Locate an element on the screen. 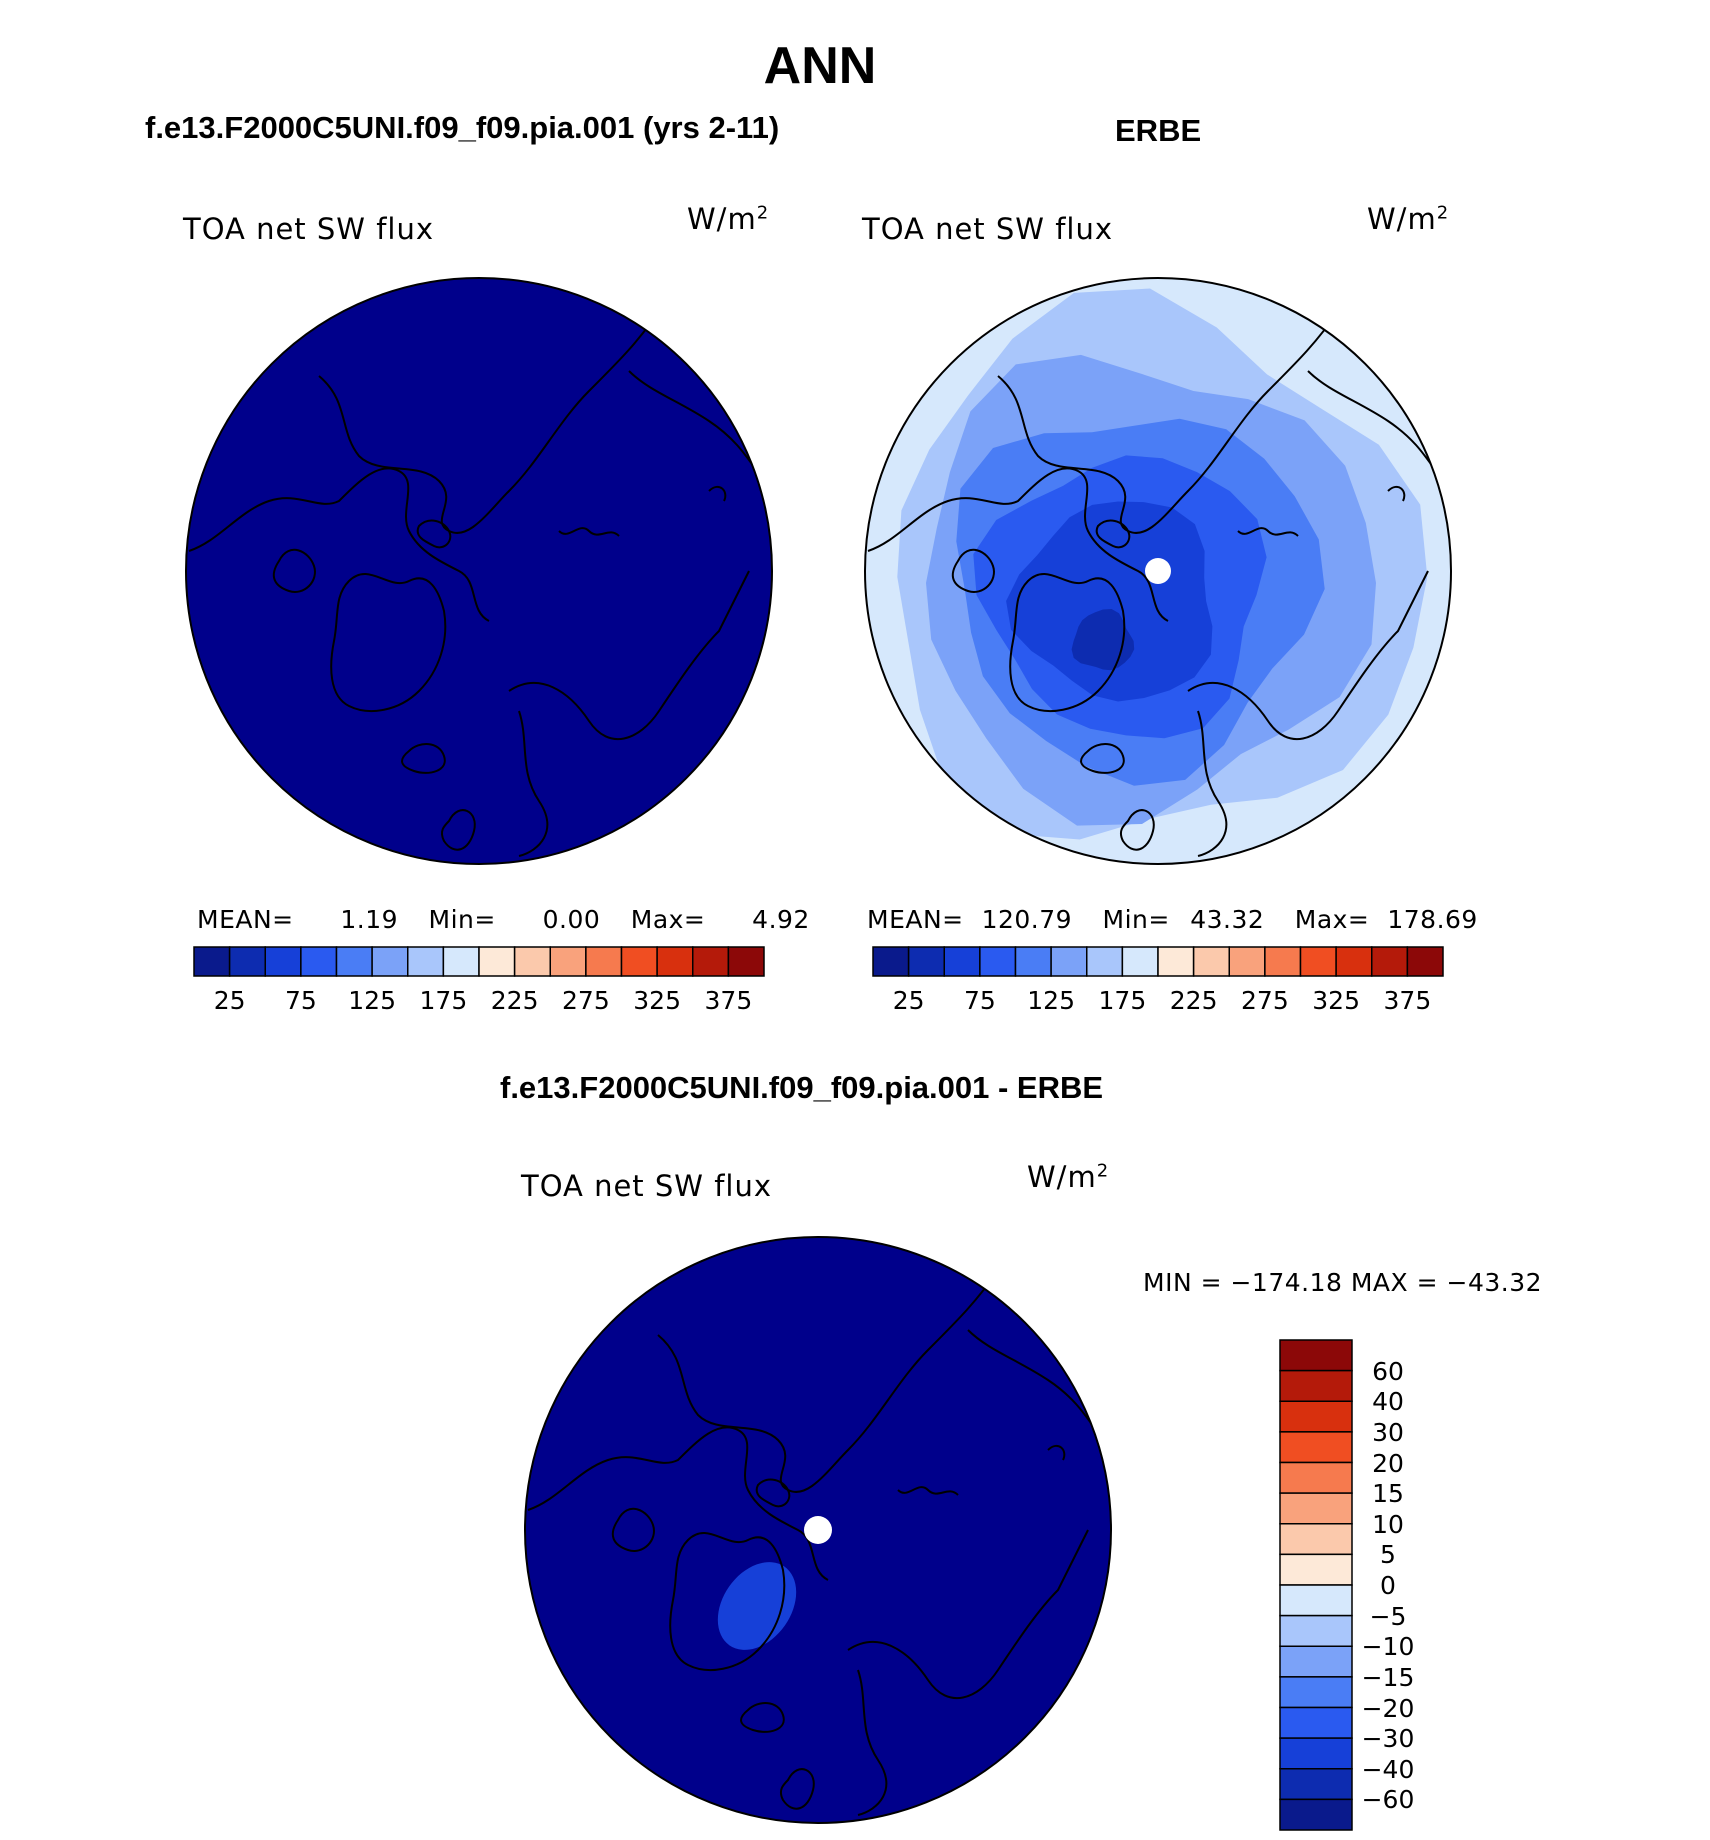 Image resolution: width=1710 pixels, height=1840 pixels. panel-2-map-border is located at coordinates (1158, 571).